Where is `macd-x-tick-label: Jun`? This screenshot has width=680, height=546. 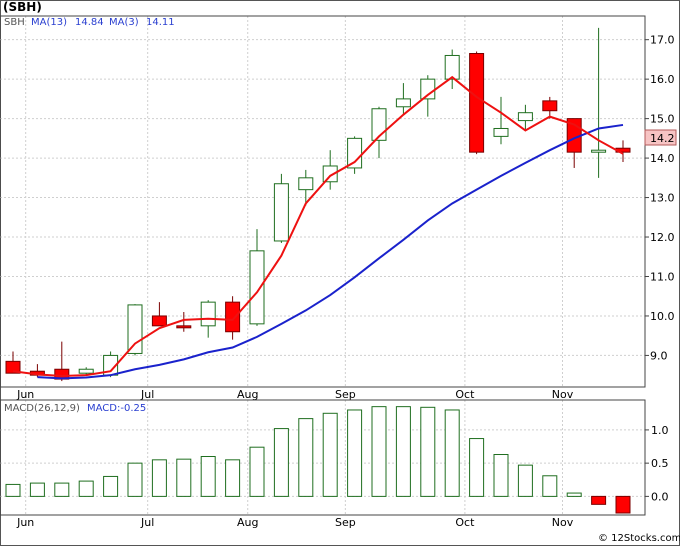 macd-x-tick-label: Jun is located at coordinates (25, 522).